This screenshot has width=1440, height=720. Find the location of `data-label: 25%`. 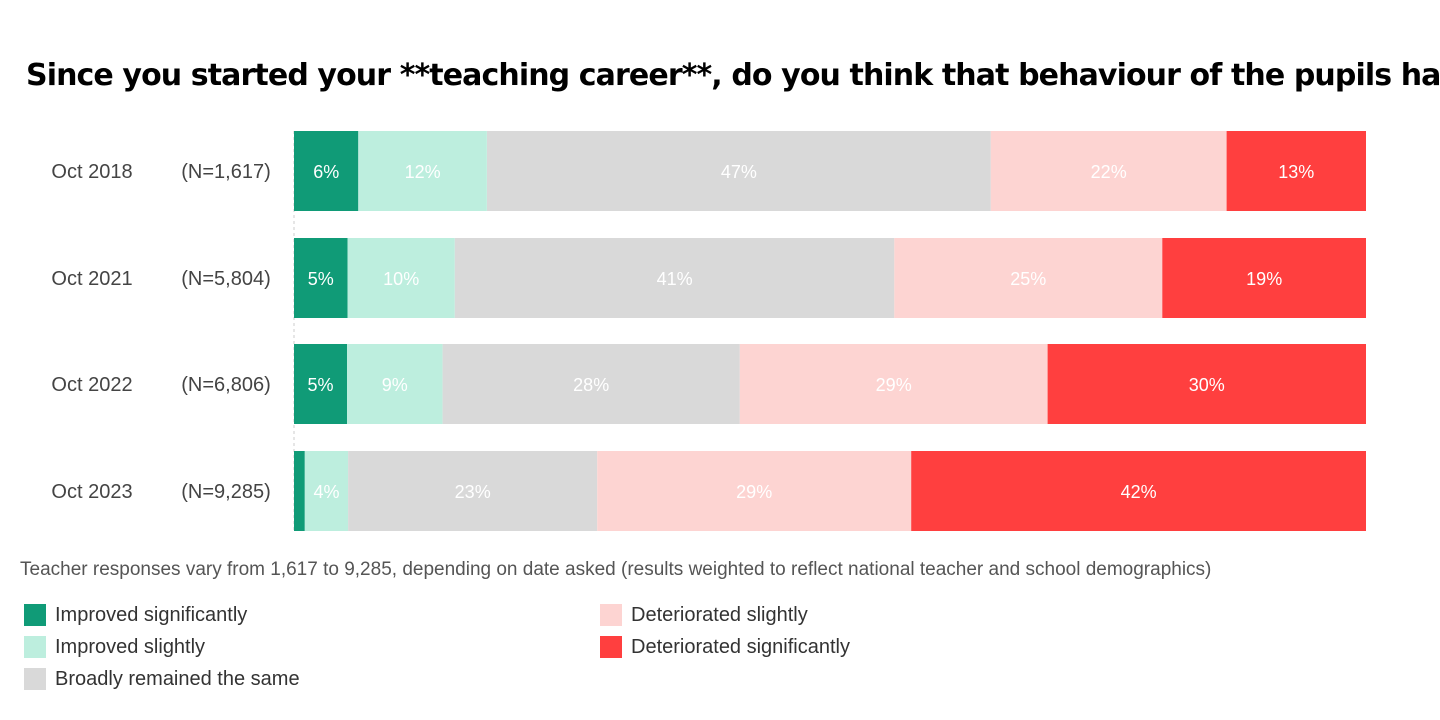

data-label: 25% is located at coordinates (1028, 279).